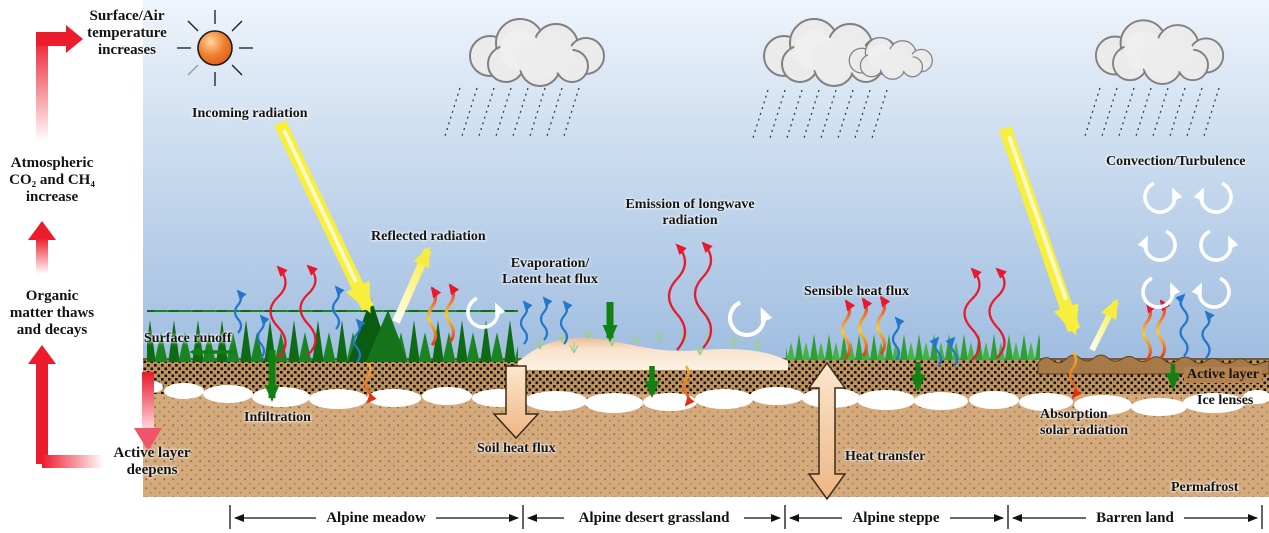 Image resolution: width=1269 pixels, height=533 pixels. What do you see at coordinates (376, 518) in the screenshot?
I see `zone-label-alpine-meadow: Alpine meadow` at bounding box center [376, 518].